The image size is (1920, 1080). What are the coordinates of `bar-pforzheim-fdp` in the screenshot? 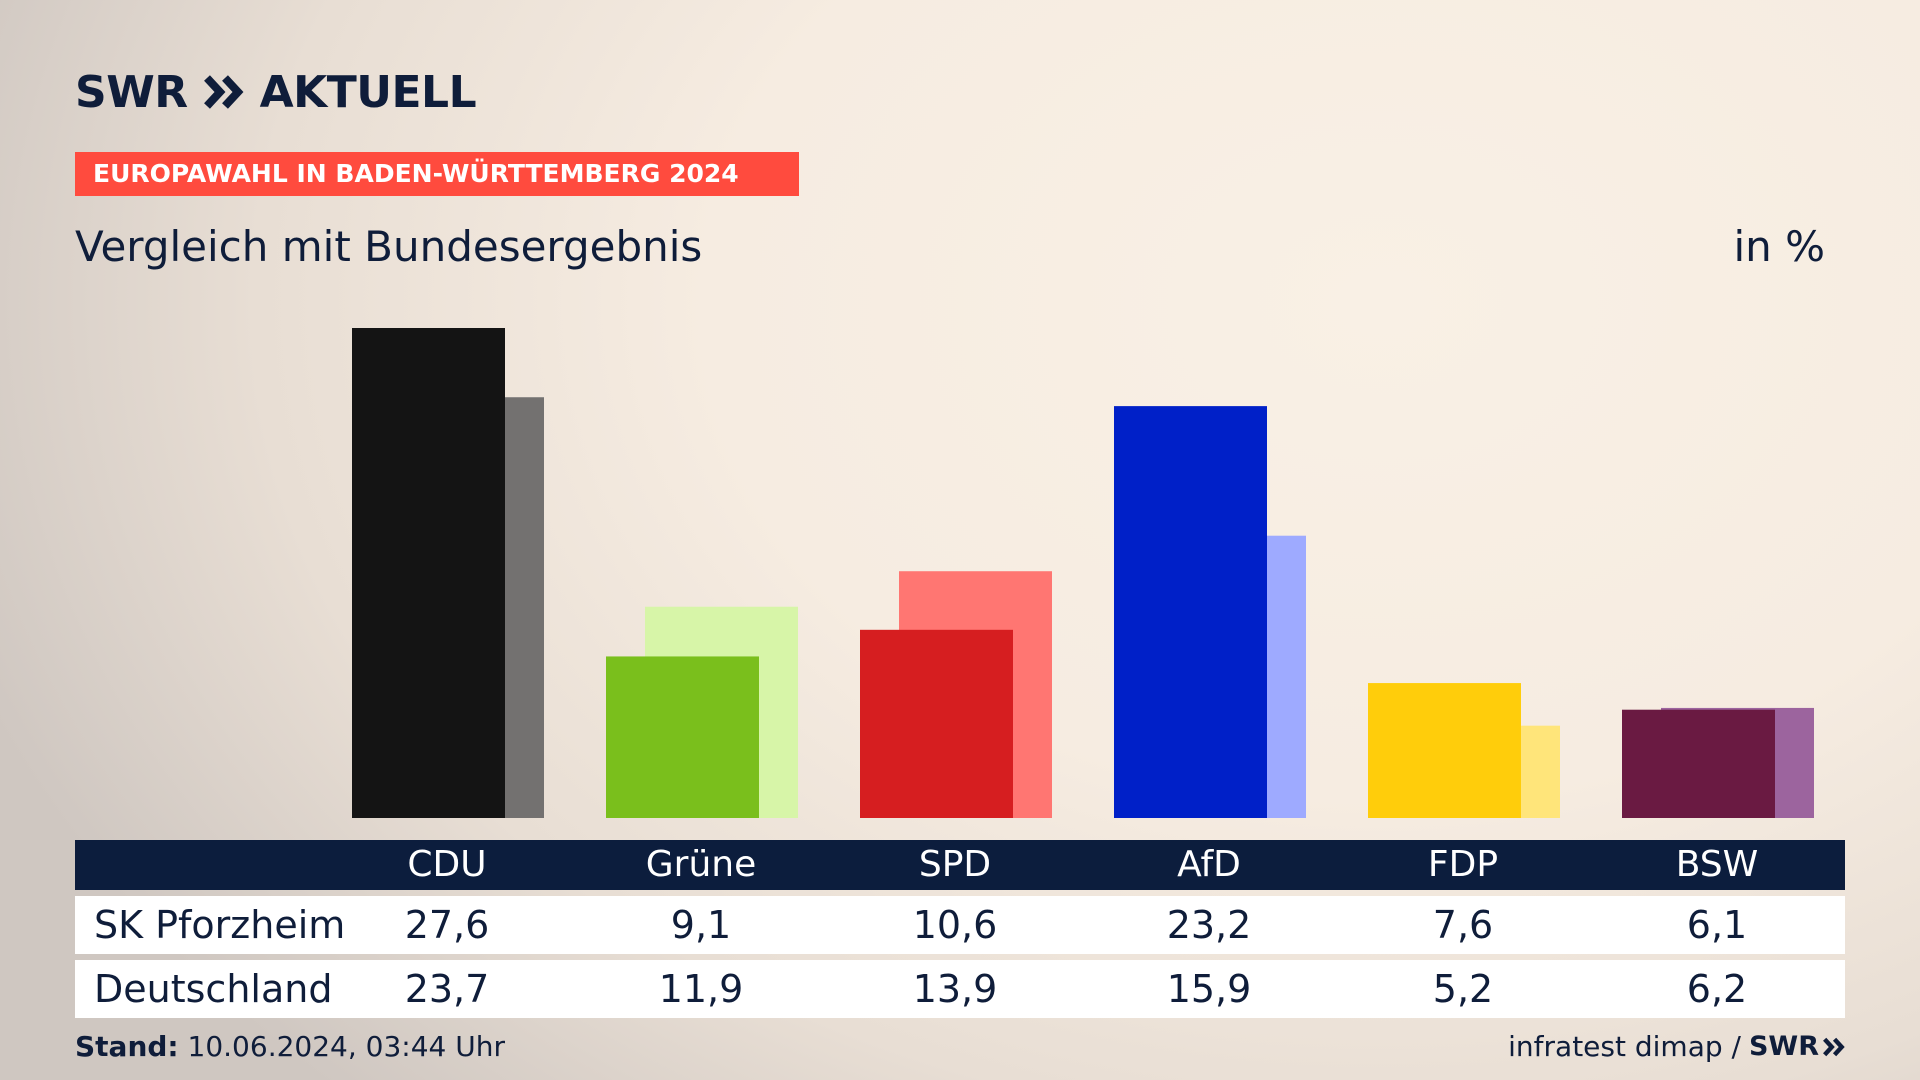 It's located at (1444, 750).